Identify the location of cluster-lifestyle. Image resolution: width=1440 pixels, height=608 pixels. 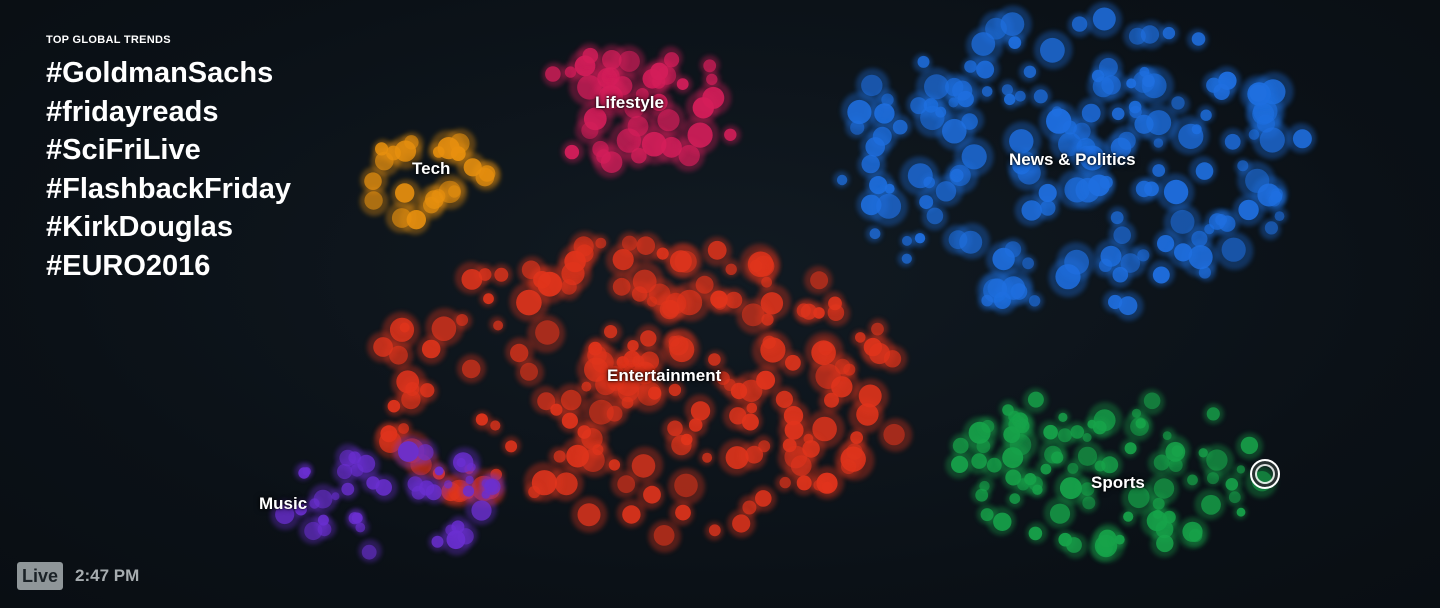
(641, 111).